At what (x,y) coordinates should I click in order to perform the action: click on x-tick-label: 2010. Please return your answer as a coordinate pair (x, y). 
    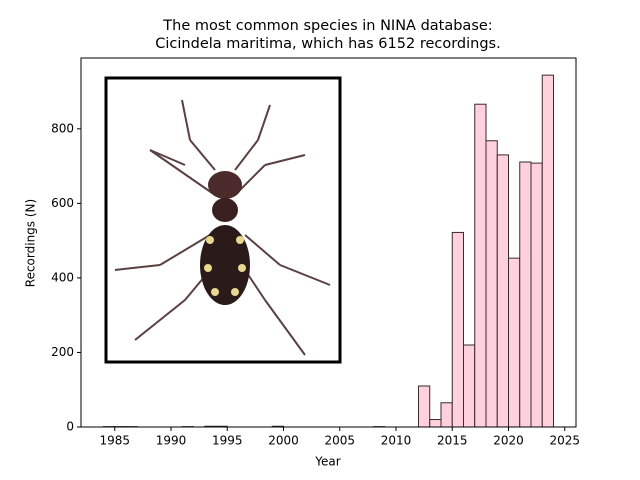
    Looking at the image, I should click on (396, 441).